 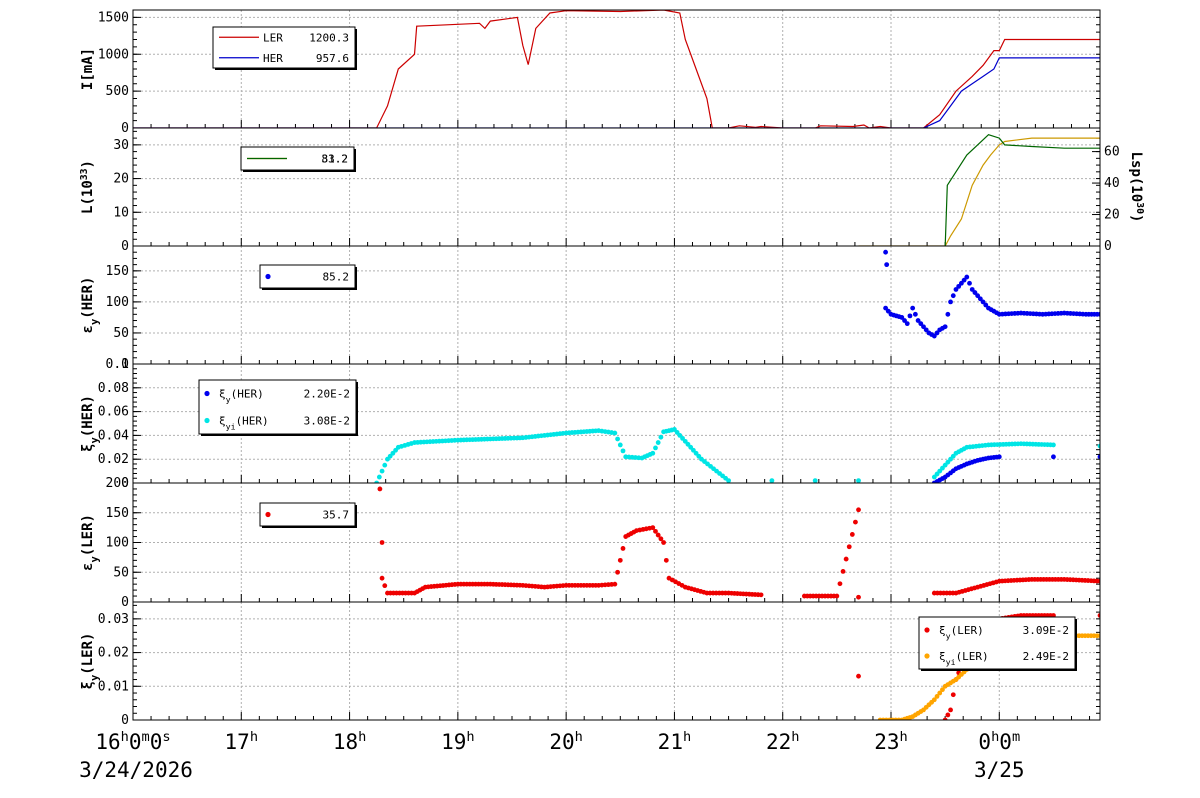 What do you see at coordinates (117, 364) in the screenshot?
I see `y-tick-label: 0.1` at bounding box center [117, 364].